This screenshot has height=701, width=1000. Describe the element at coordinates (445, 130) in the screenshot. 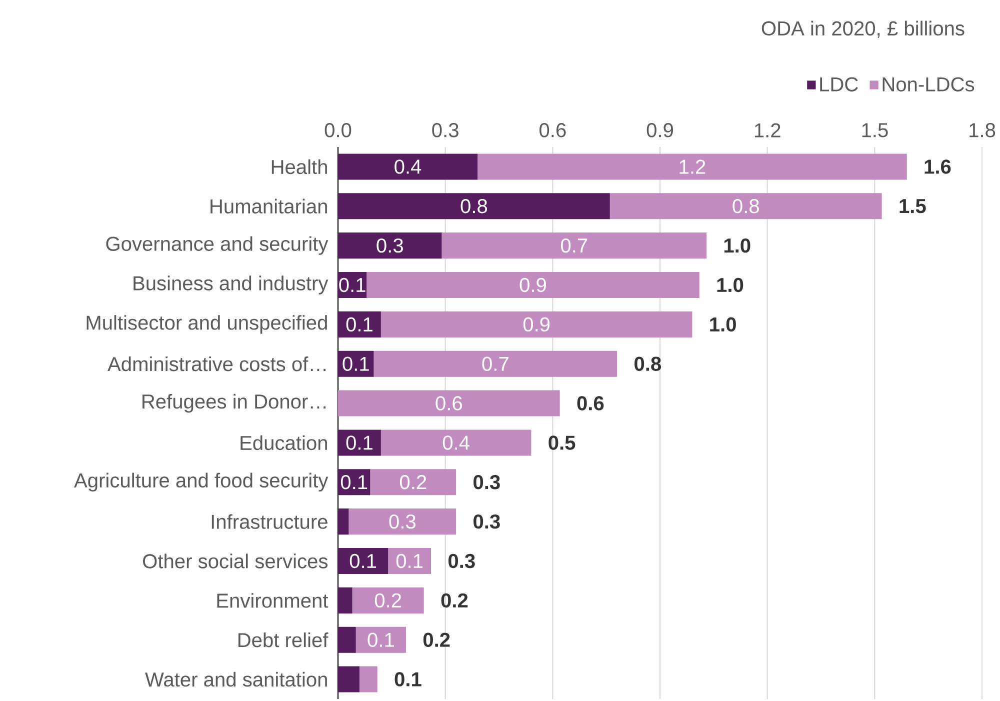

I see `x-tick-label: 0.3` at that location.